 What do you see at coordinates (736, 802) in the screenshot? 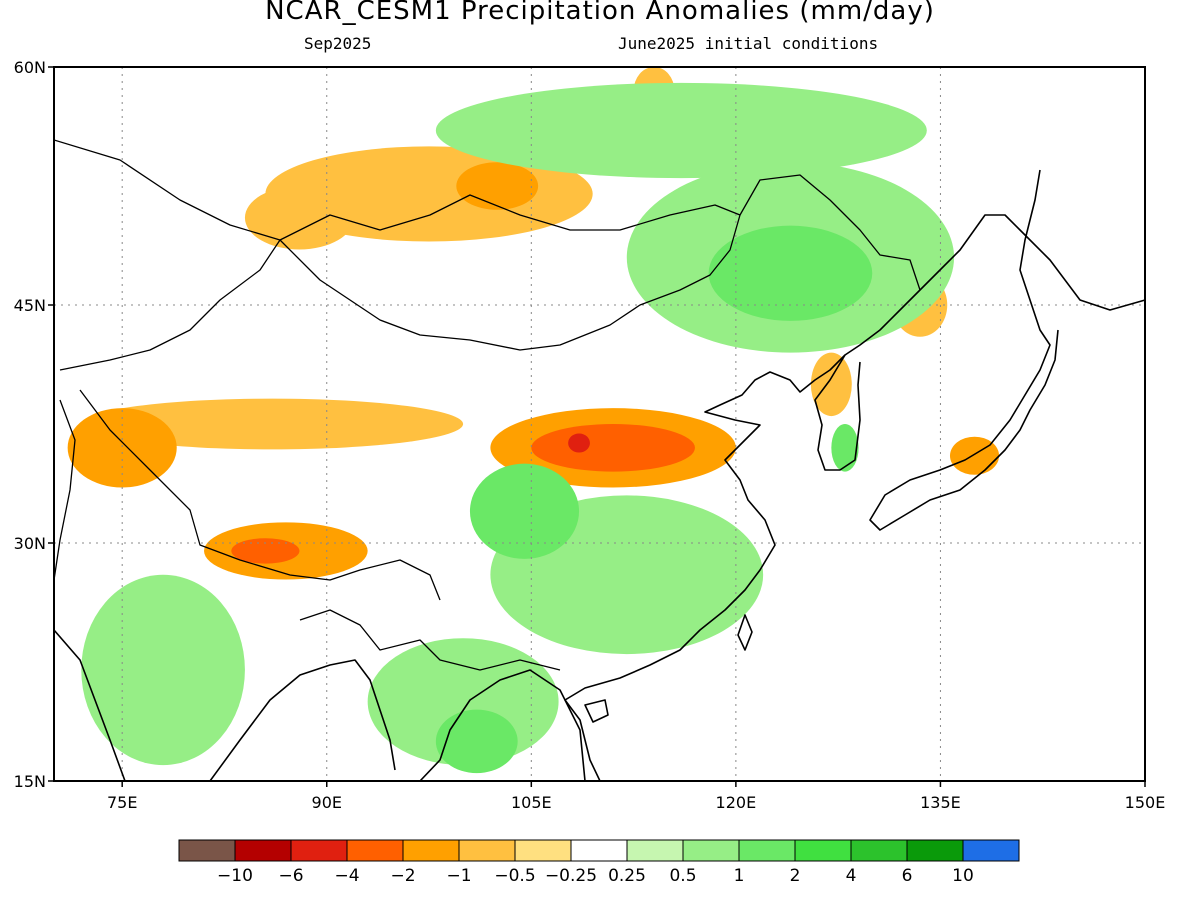
I see `lon-tick-label: 120E` at bounding box center [736, 802].